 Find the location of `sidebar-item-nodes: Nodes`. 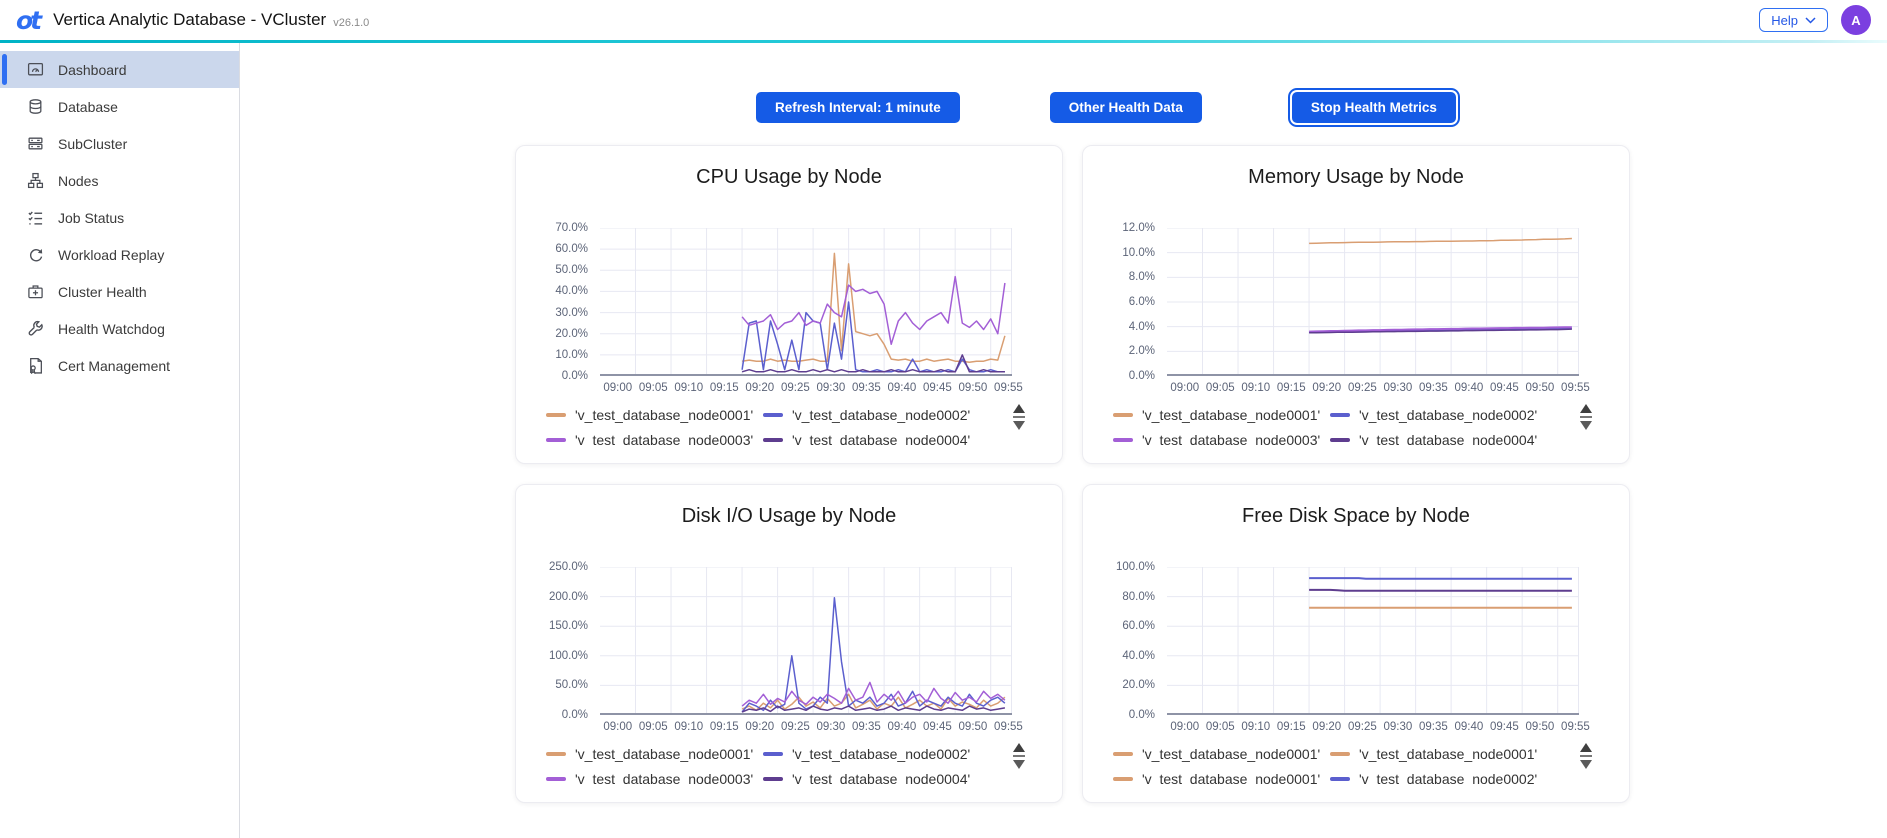

sidebar-item-nodes: Nodes is located at coordinates (119, 180).